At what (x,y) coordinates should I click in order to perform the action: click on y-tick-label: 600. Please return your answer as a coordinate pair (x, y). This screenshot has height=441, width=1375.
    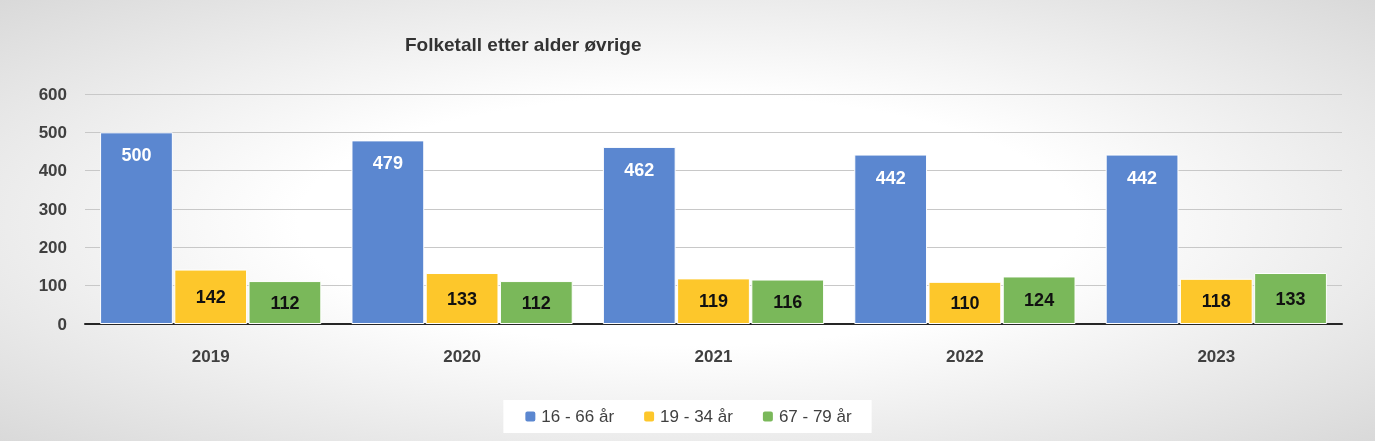
    Looking at the image, I should click on (52, 94).